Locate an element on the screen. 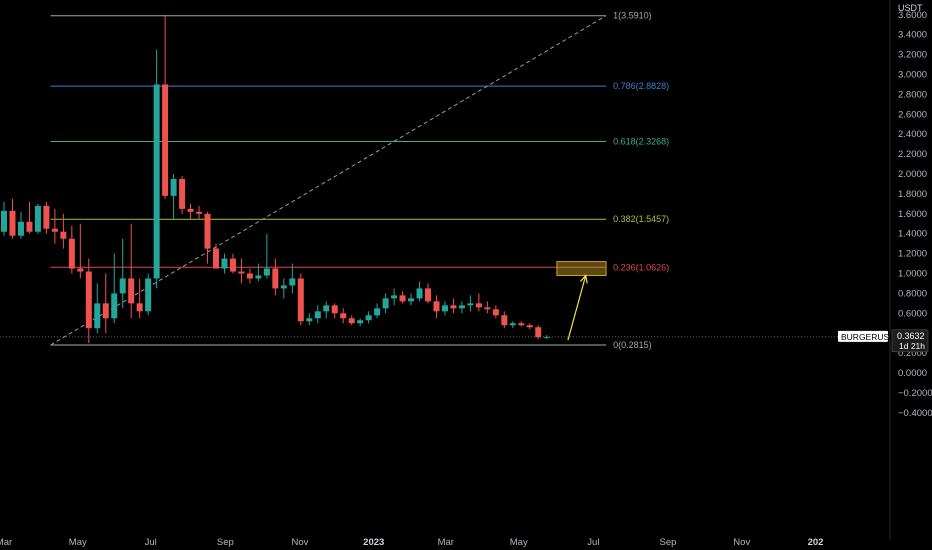 This screenshot has width=932, height=550. projection-arrow is located at coordinates (577, 307).